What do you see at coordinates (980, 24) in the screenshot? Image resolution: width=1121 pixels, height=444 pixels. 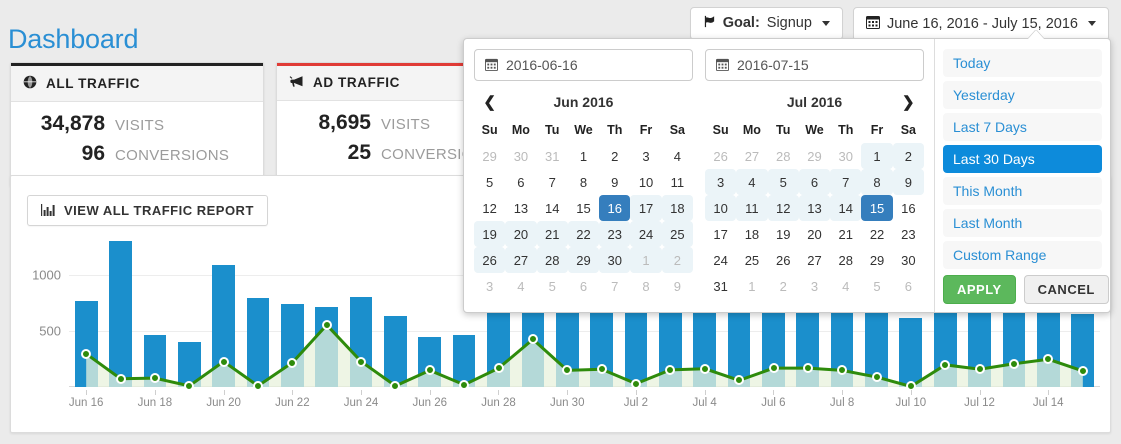 I see `daterange-button: June 16, 2016 - July 15, 2016` at bounding box center [980, 24].